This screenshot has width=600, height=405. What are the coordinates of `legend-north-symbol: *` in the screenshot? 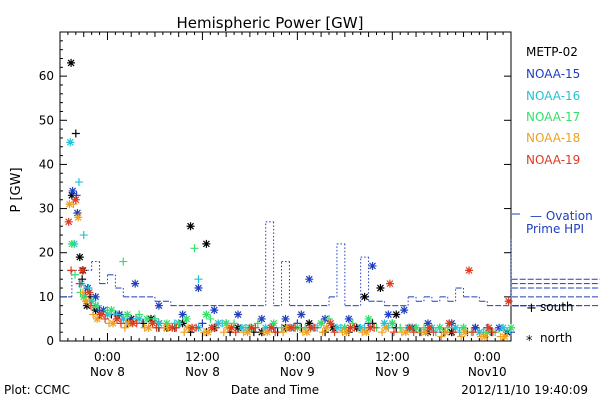 It's located at (529, 341).